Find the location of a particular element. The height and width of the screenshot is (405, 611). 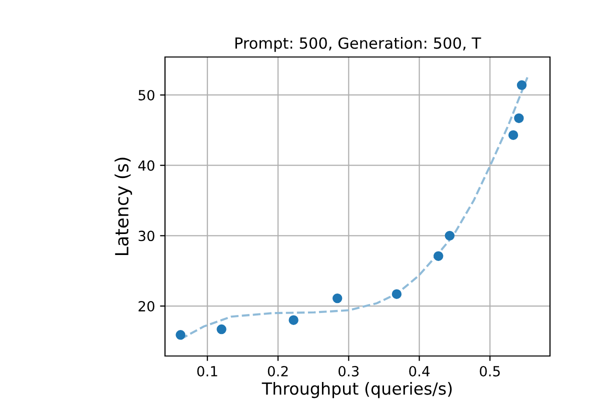

x-tick-label: 0.4 is located at coordinates (419, 371).